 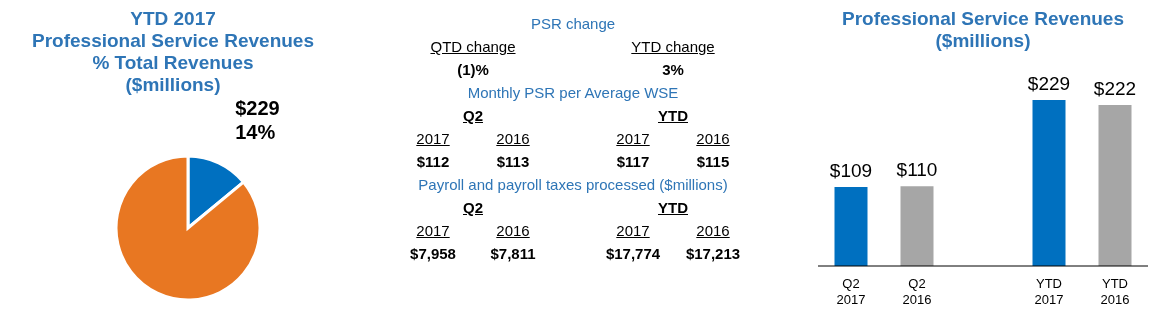 What do you see at coordinates (917, 170) in the screenshot?
I see `data-label: $110` at bounding box center [917, 170].